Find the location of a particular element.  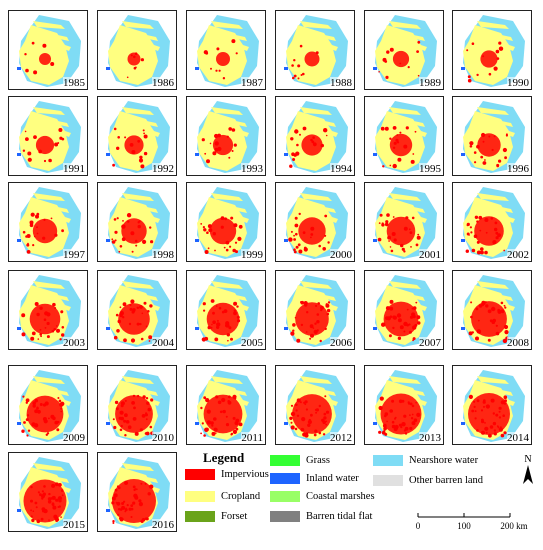

year-label: 1997 is located at coordinates (74, 255).